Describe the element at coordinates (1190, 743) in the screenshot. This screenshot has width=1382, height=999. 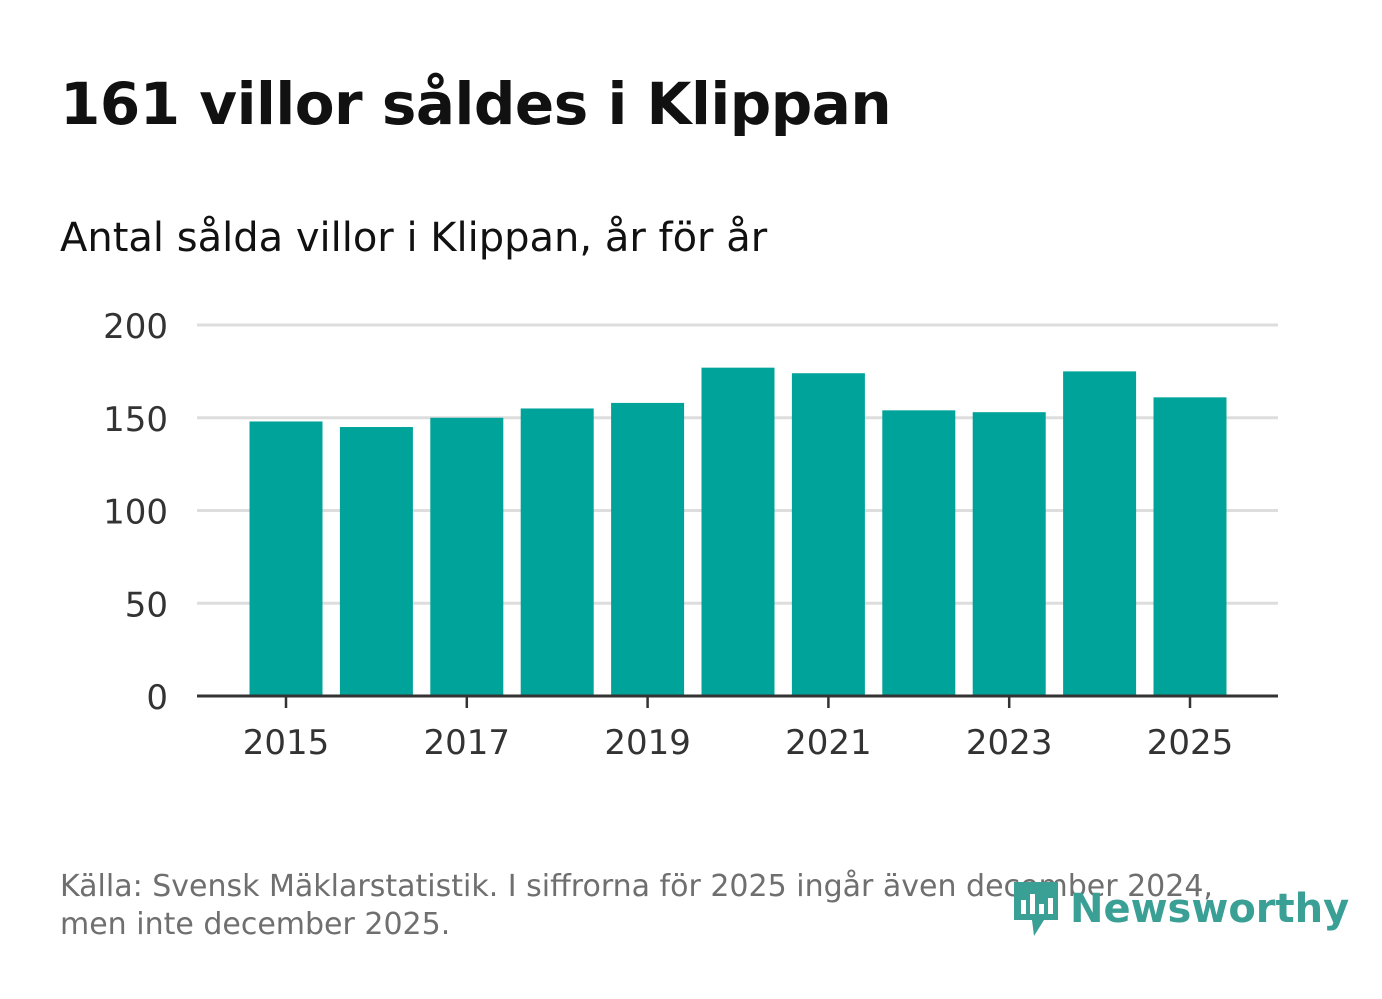
I see `x-tick-label-2025: 2025` at that location.